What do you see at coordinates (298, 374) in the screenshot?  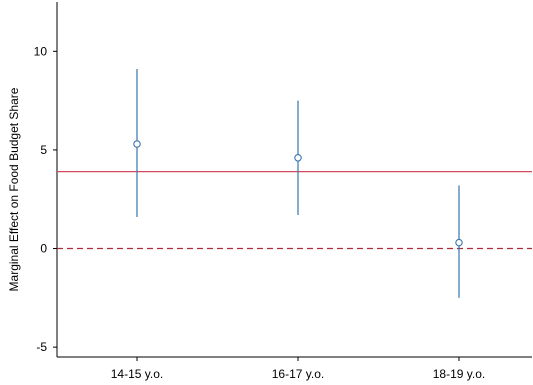 I see `x-tick-label: 16-17 y.o.` at bounding box center [298, 374].